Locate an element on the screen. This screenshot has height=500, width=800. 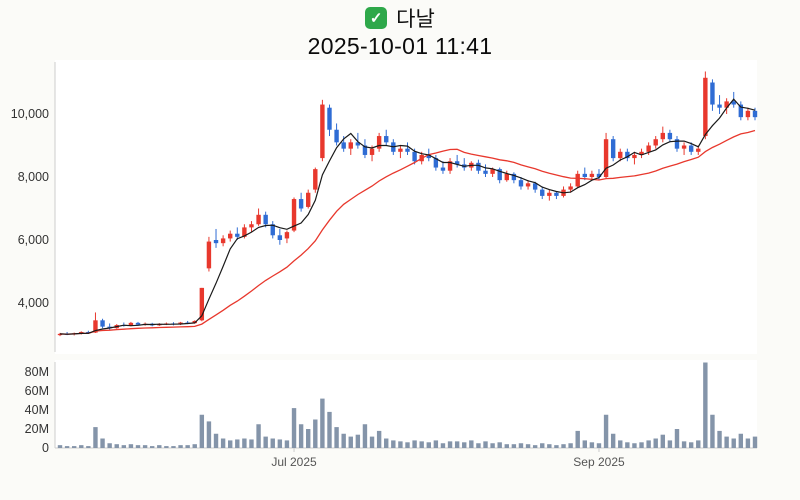
green-check-icon: ✓ is located at coordinates (376, 18).